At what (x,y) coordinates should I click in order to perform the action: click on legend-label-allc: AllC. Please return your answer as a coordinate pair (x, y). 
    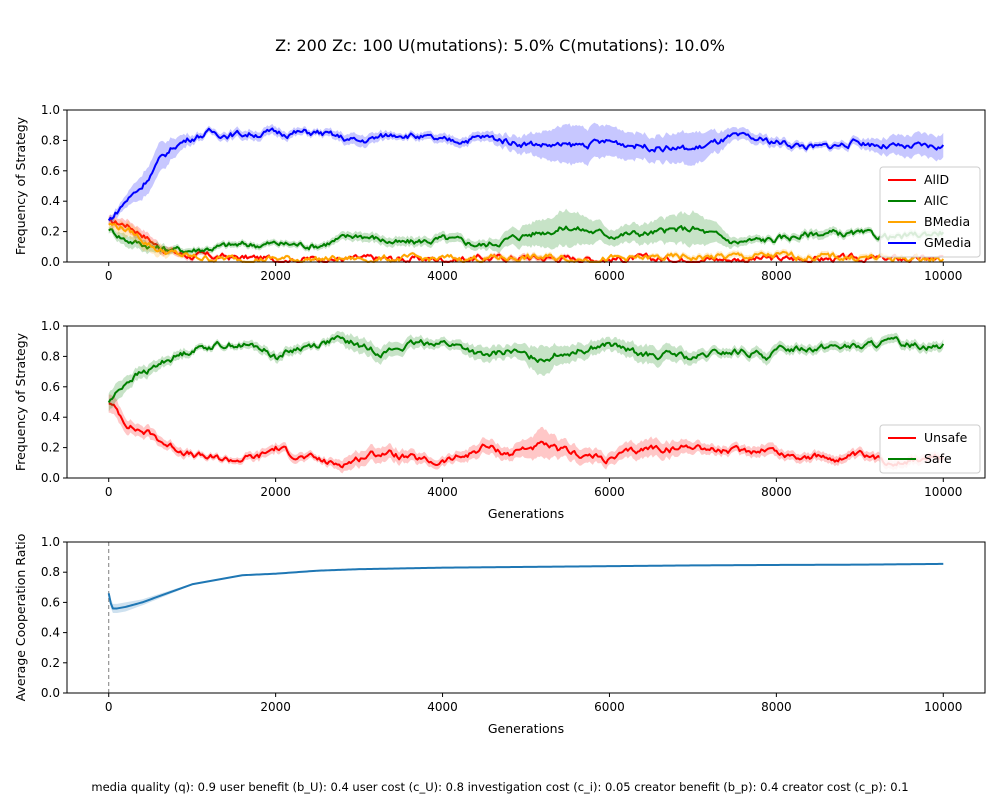
    Looking at the image, I should click on (936, 200).